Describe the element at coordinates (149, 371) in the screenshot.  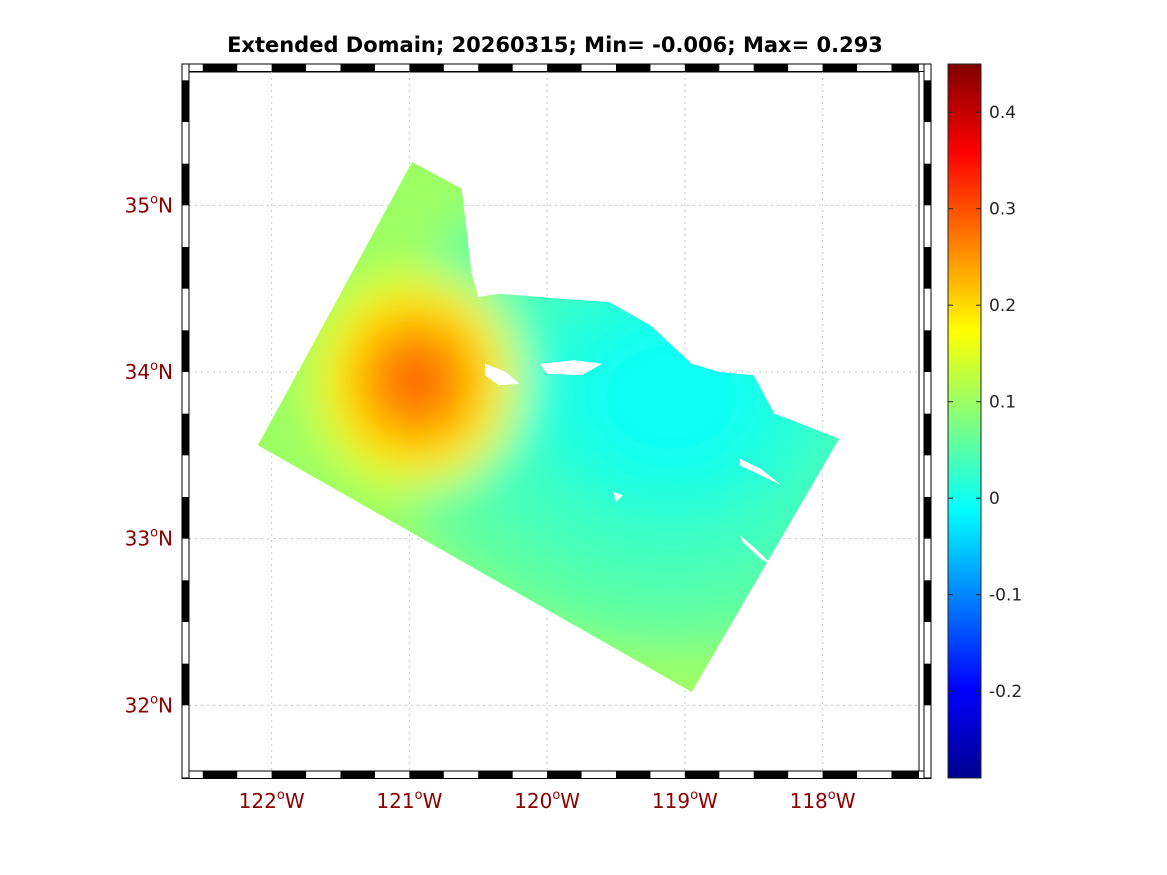
I see `y-tick-label: 34oN` at that location.